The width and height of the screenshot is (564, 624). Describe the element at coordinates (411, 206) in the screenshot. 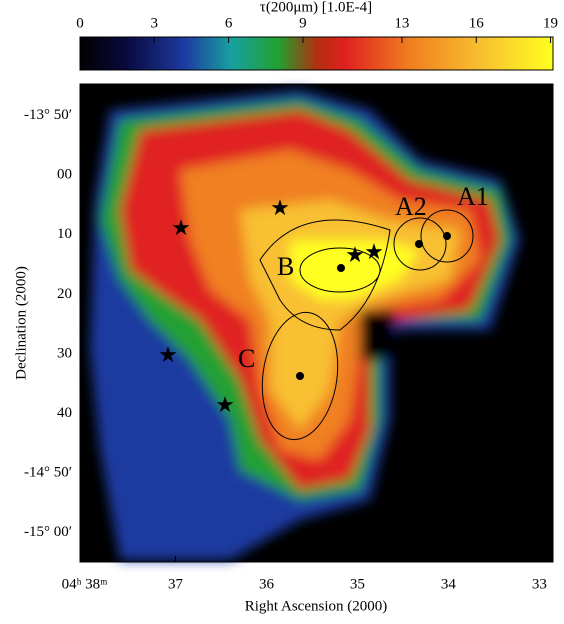

I see `annotation: A2` at that location.